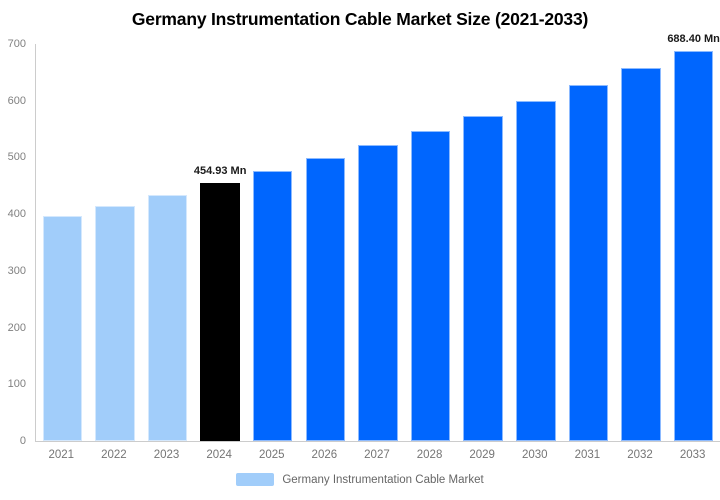 The height and width of the screenshot is (500, 720). What do you see at coordinates (483, 278) in the screenshot?
I see `bar-2029` at bounding box center [483, 278].